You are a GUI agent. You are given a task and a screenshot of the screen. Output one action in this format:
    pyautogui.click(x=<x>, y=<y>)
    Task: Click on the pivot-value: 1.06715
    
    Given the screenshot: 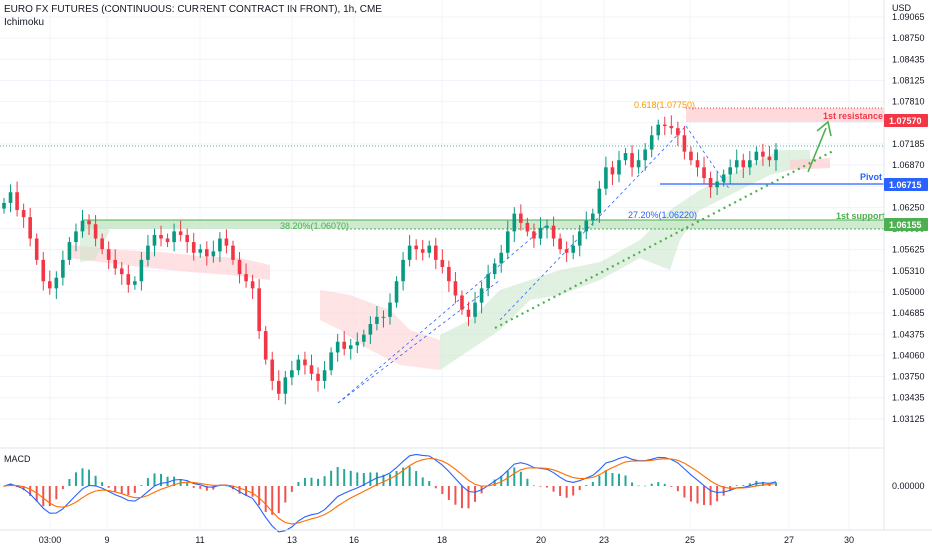 What is the action you would take?
    pyautogui.click(x=905, y=185)
    